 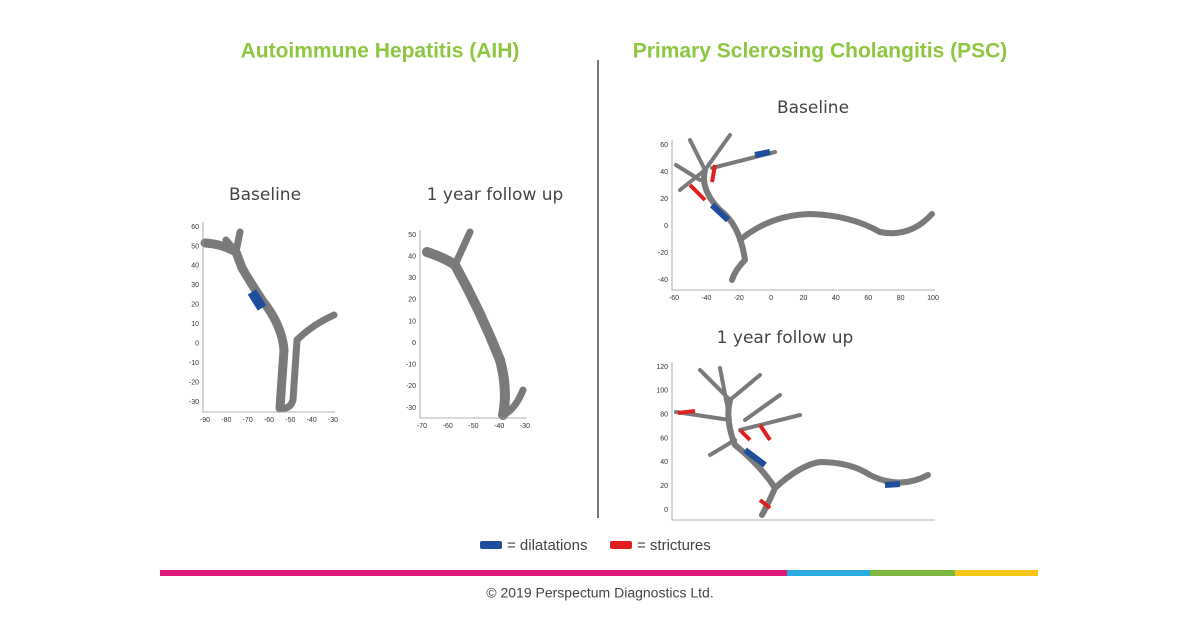 I want to click on x-tick-label: 80, so click(x=901, y=298).